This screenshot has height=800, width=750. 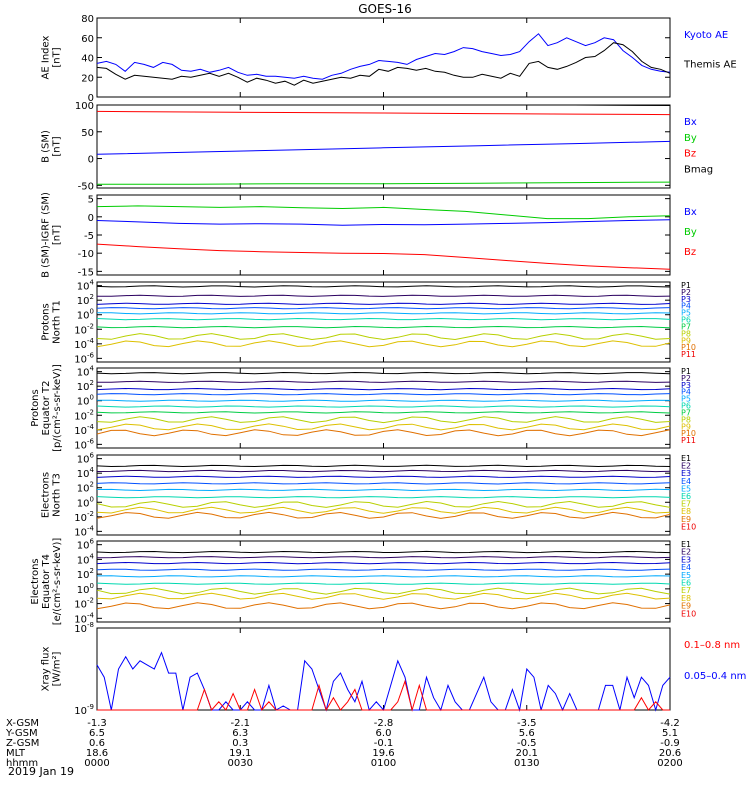 What do you see at coordinates (526, 763) in the screenshot?
I see `x-axis-tick-value: 0130` at bounding box center [526, 763].